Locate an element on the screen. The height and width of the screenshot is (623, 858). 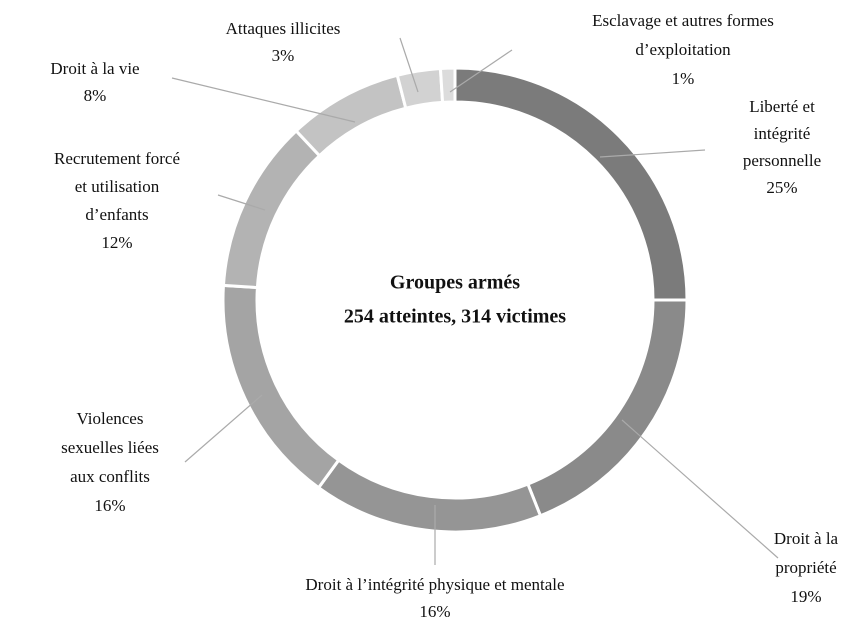
category-label: Droit à la vie is located at coordinates (94, 68).